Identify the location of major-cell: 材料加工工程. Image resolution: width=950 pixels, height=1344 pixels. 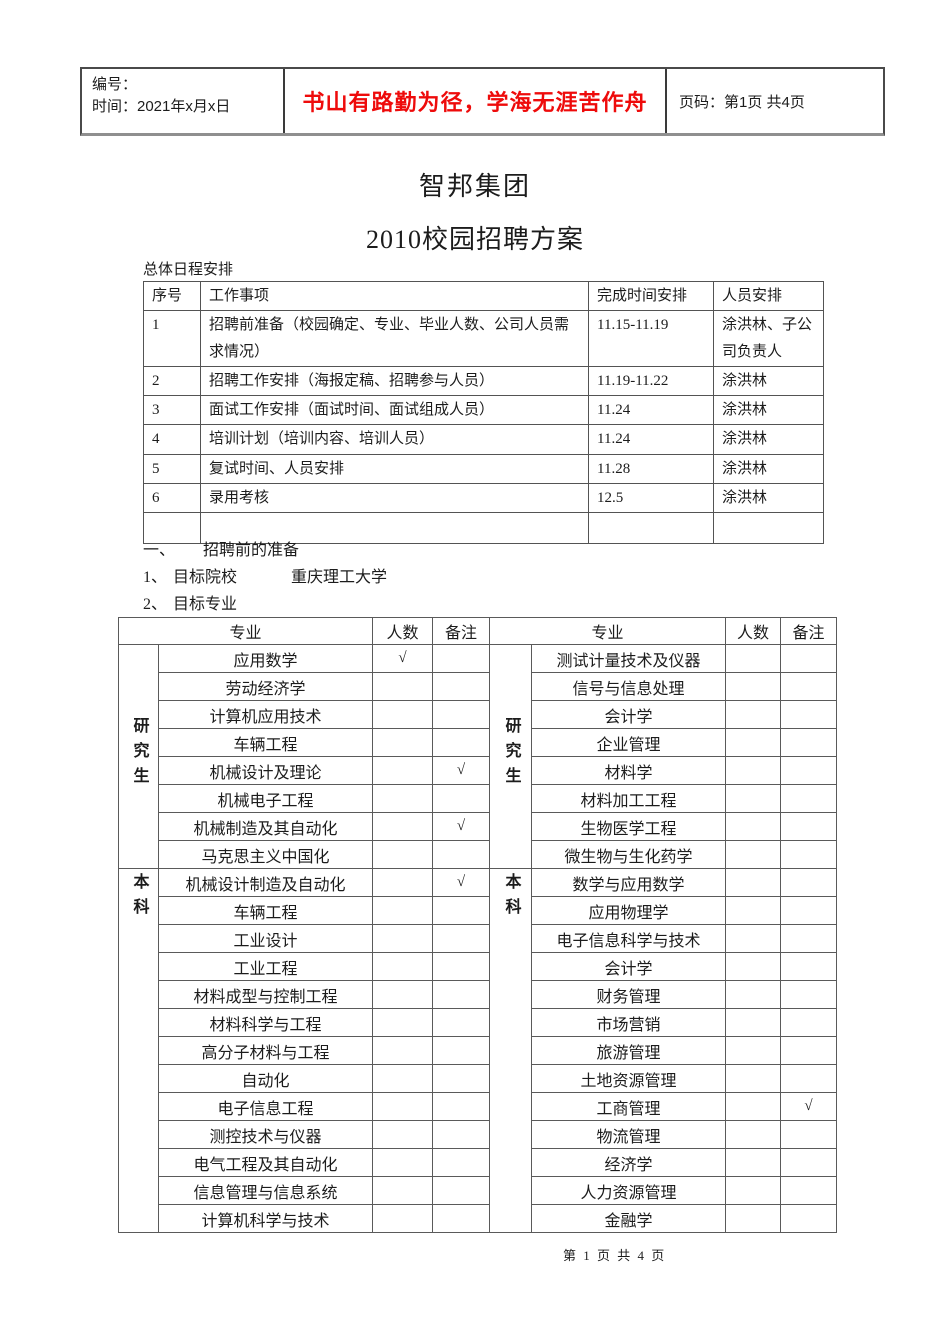
(629, 798).